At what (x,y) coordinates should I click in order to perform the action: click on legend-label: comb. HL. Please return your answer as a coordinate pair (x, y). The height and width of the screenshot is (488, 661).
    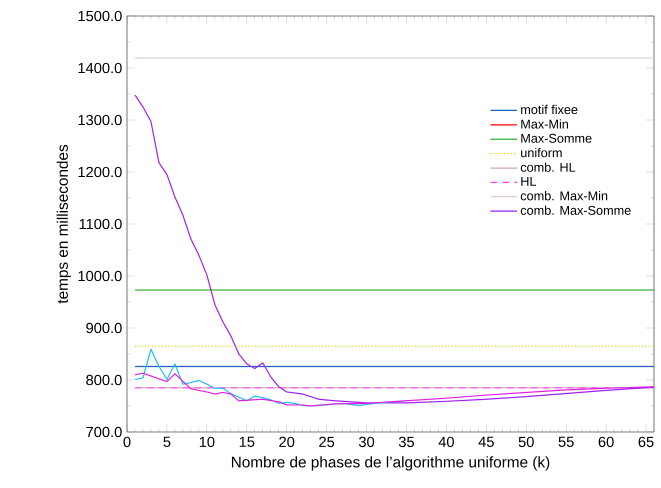
    Looking at the image, I should click on (548, 167).